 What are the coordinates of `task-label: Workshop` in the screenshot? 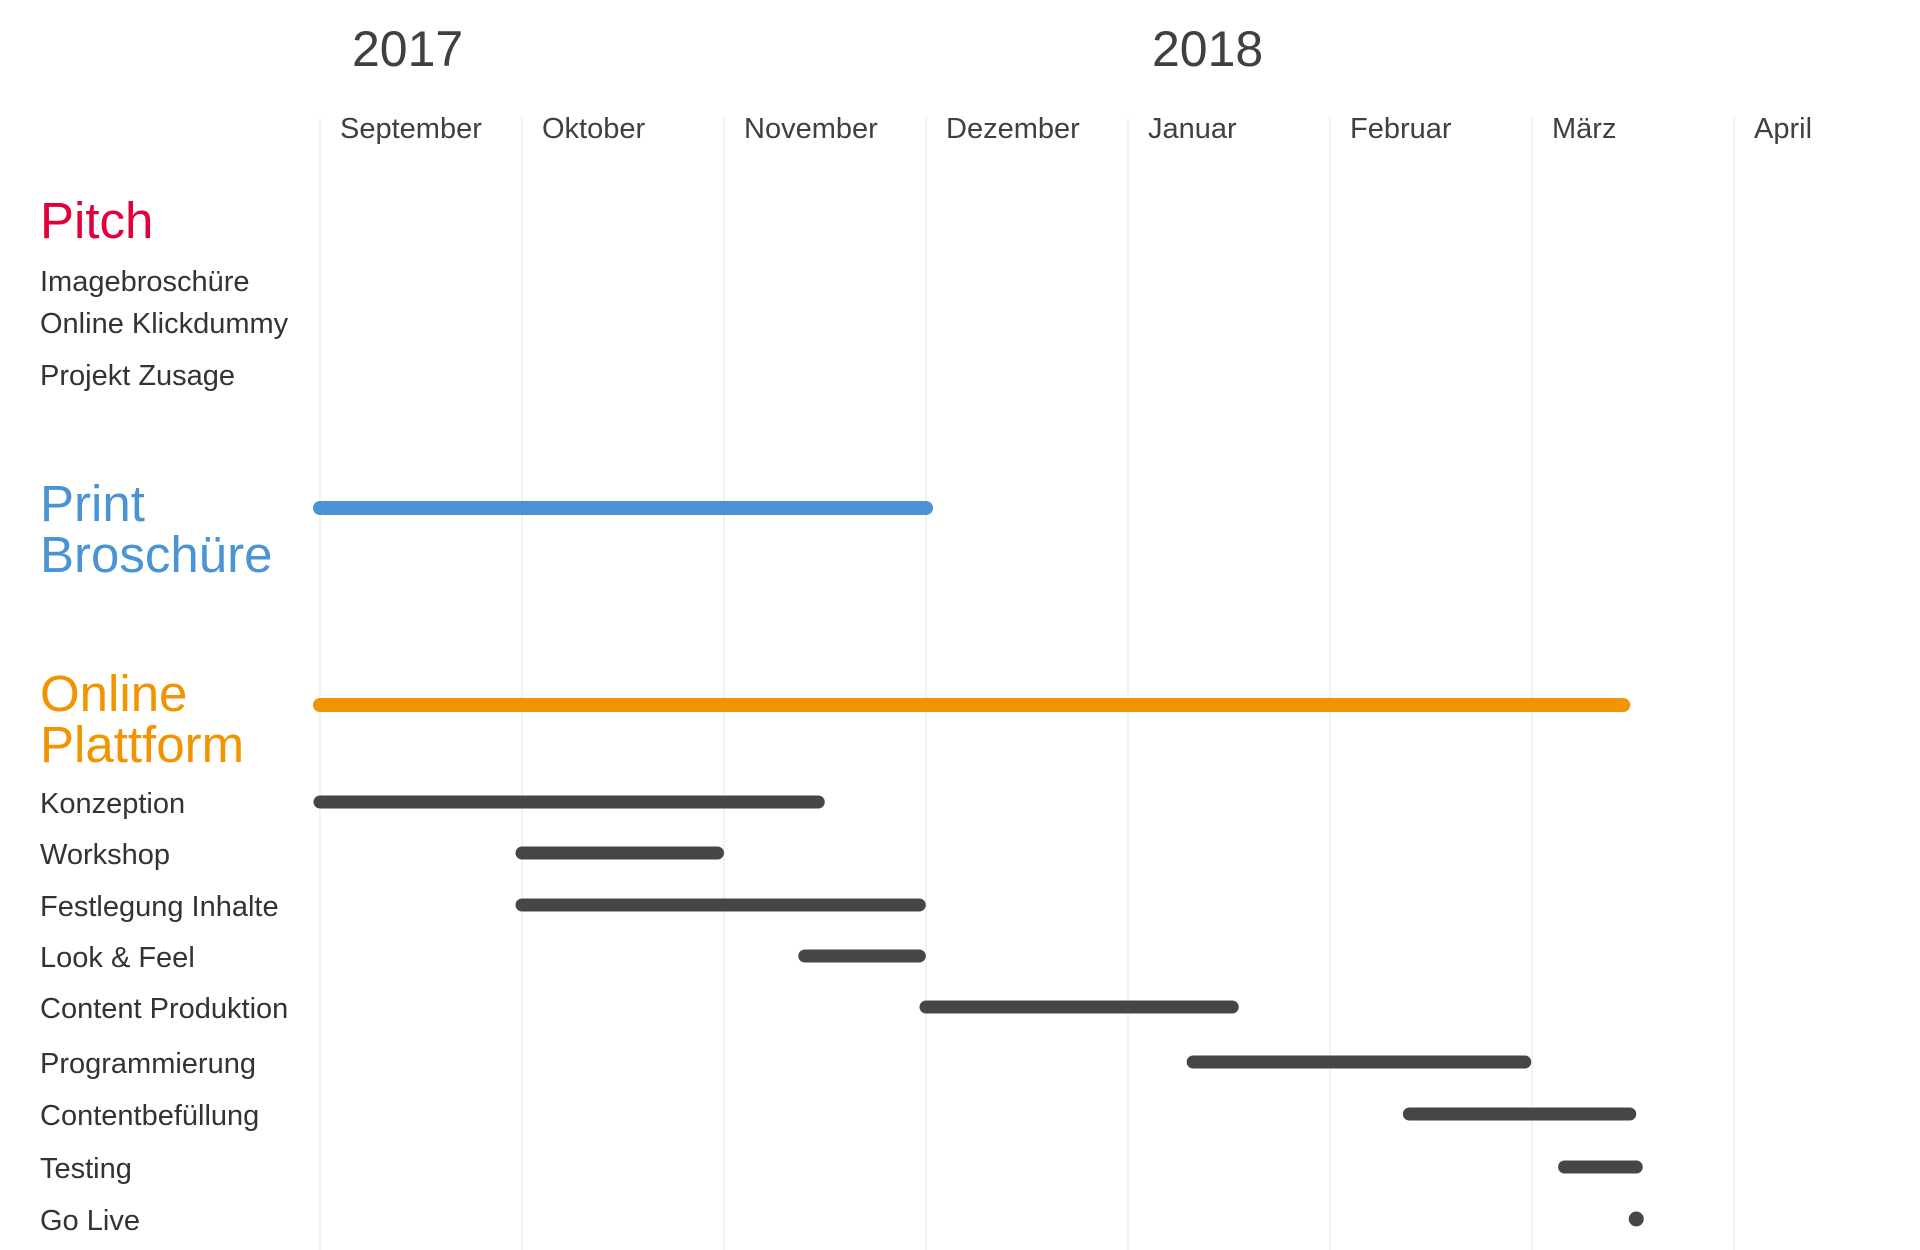 It's located at (105, 855).